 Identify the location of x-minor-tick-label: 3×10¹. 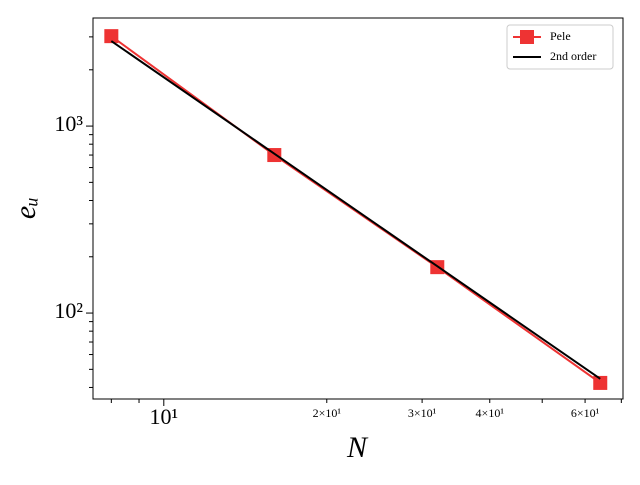
(422, 413).